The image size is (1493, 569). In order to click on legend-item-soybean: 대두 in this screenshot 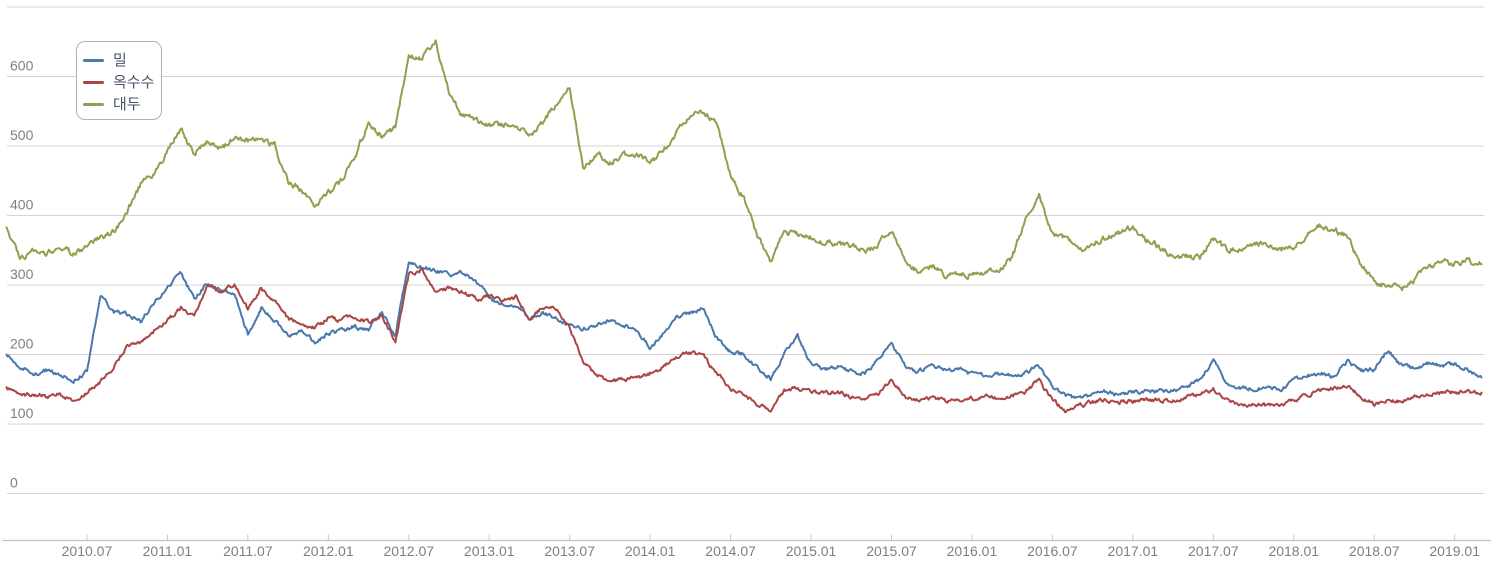, I will do `click(122, 104)`.